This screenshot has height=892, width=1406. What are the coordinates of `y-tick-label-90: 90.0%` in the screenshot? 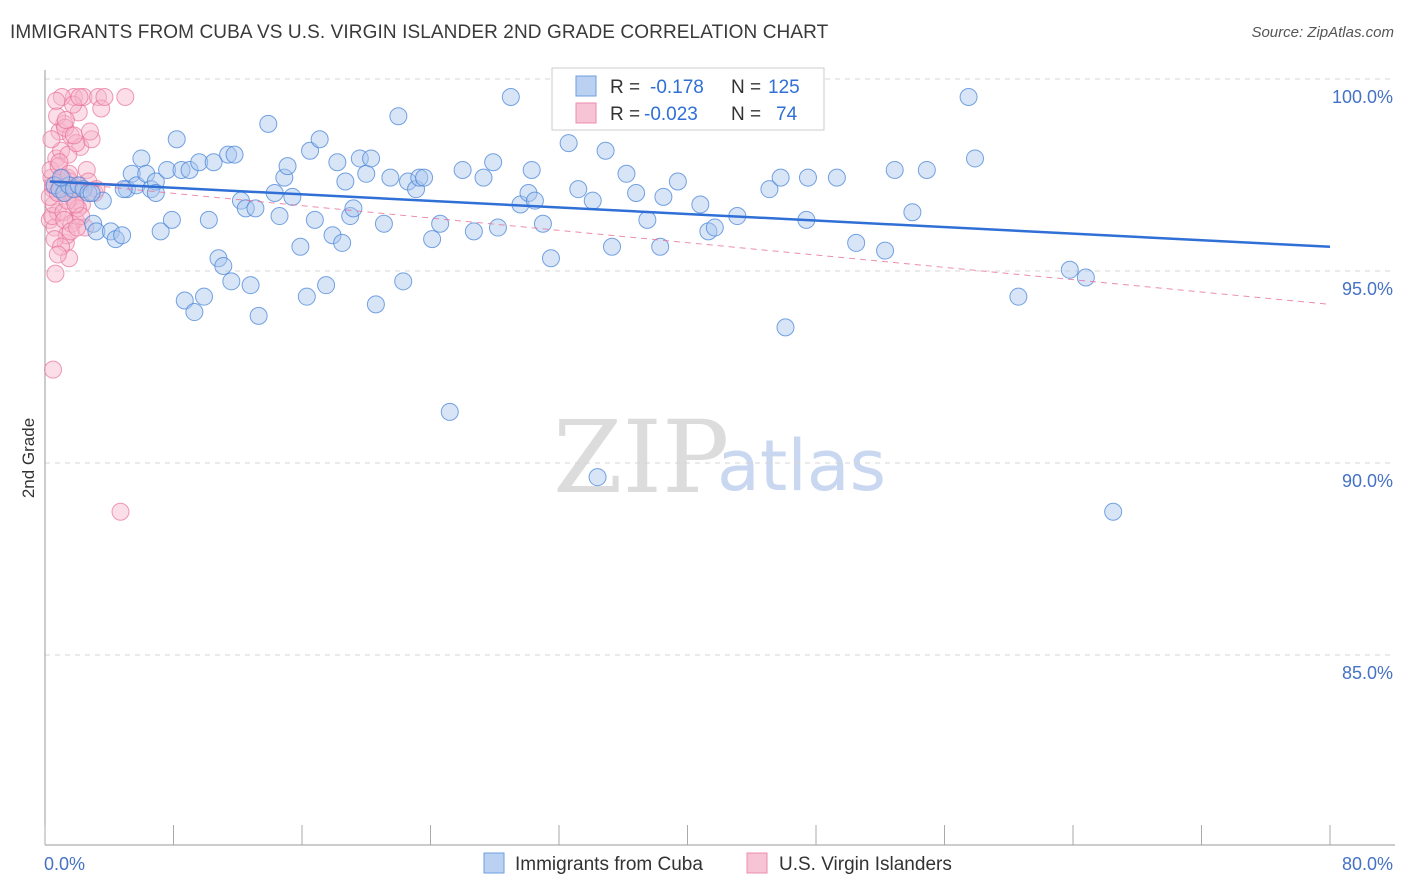 It's located at (1367, 481).